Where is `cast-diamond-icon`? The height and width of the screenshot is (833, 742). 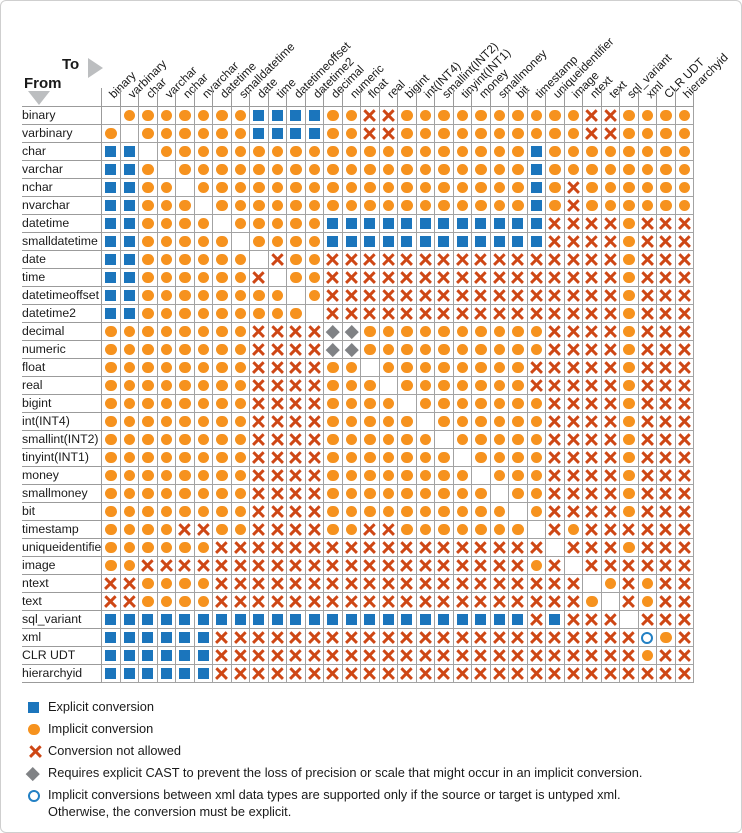
cast-diamond-icon is located at coordinates (33, 773).